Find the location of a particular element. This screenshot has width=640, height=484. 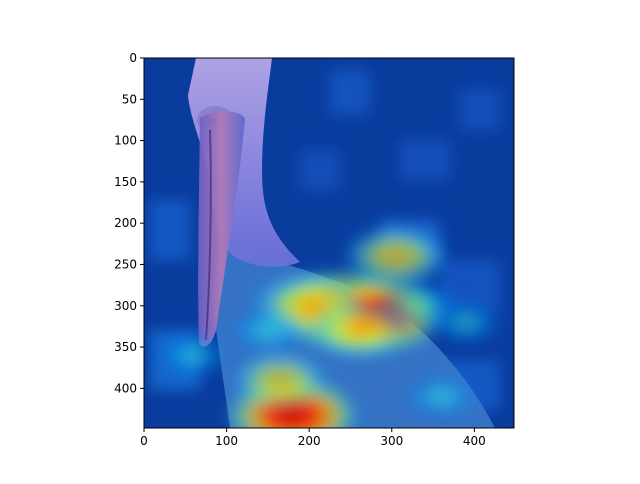

y-tick-label: 200 is located at coordinates (125, 223).